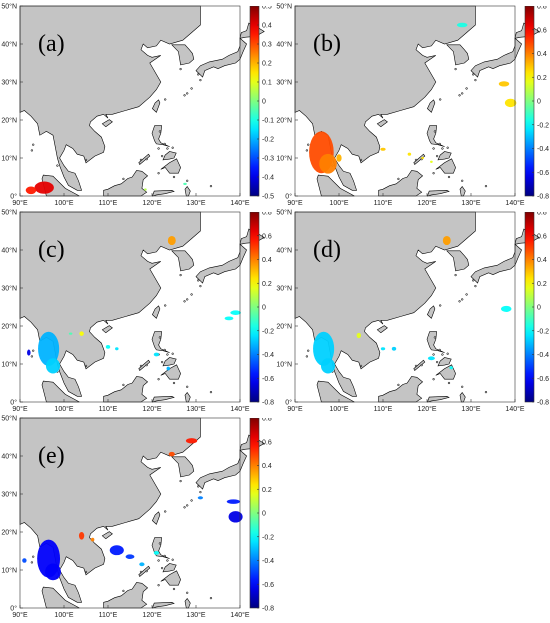 This screenshot has height=623, width=550. Describe the element at coordinates (268, 537) in the screenshot. I see `colorbar-tick-label: -0.2` at that location.